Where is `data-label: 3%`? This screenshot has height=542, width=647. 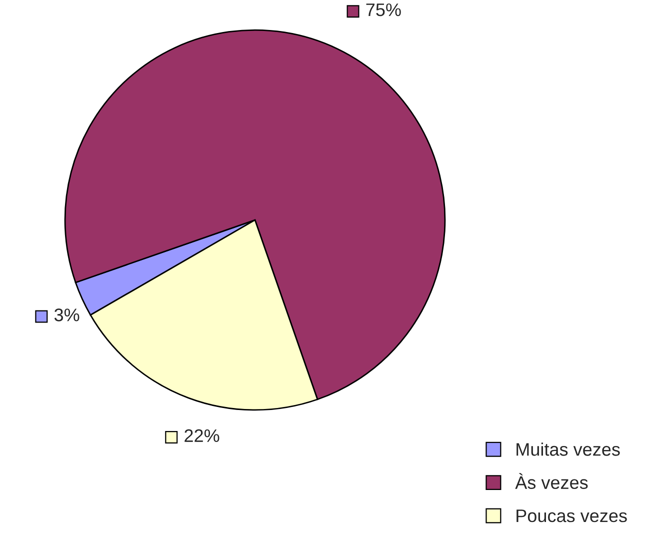
data-label: 3% is located at coordinates (67, 315).